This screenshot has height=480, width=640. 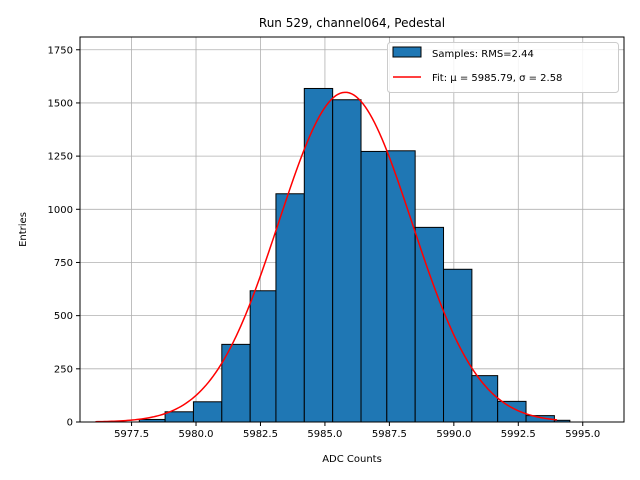 I want to click on x-tick-label-6: 5992.5, so click(x=518, y=434).